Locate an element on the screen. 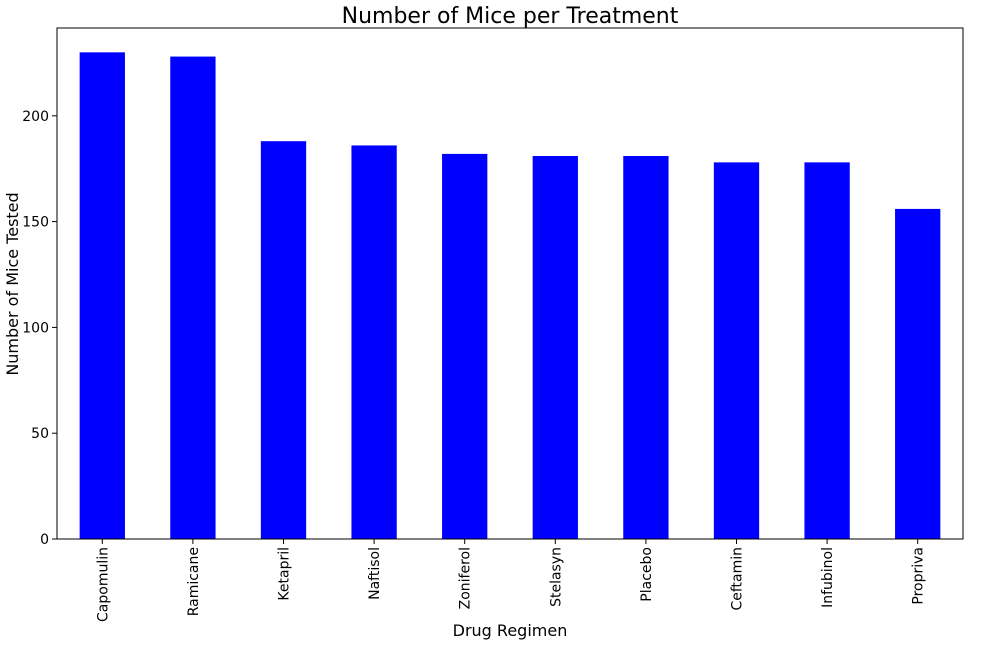  chart-title: Number of Mice per Treatment is located at coordinates (510, 16).